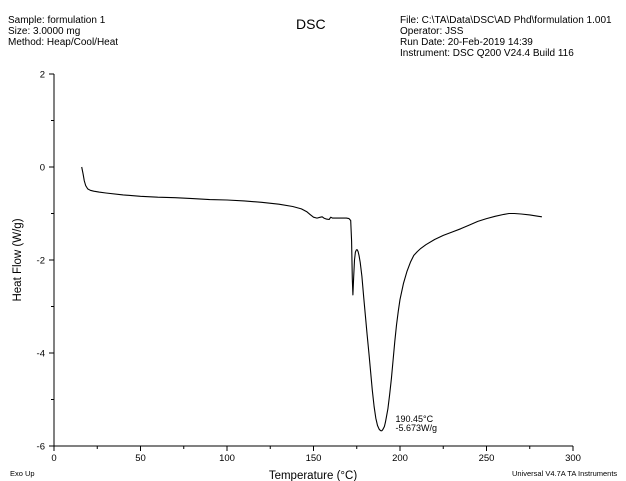  I want to click on software-version: Universal V4.7A TA Instruments, so click(565, 473).